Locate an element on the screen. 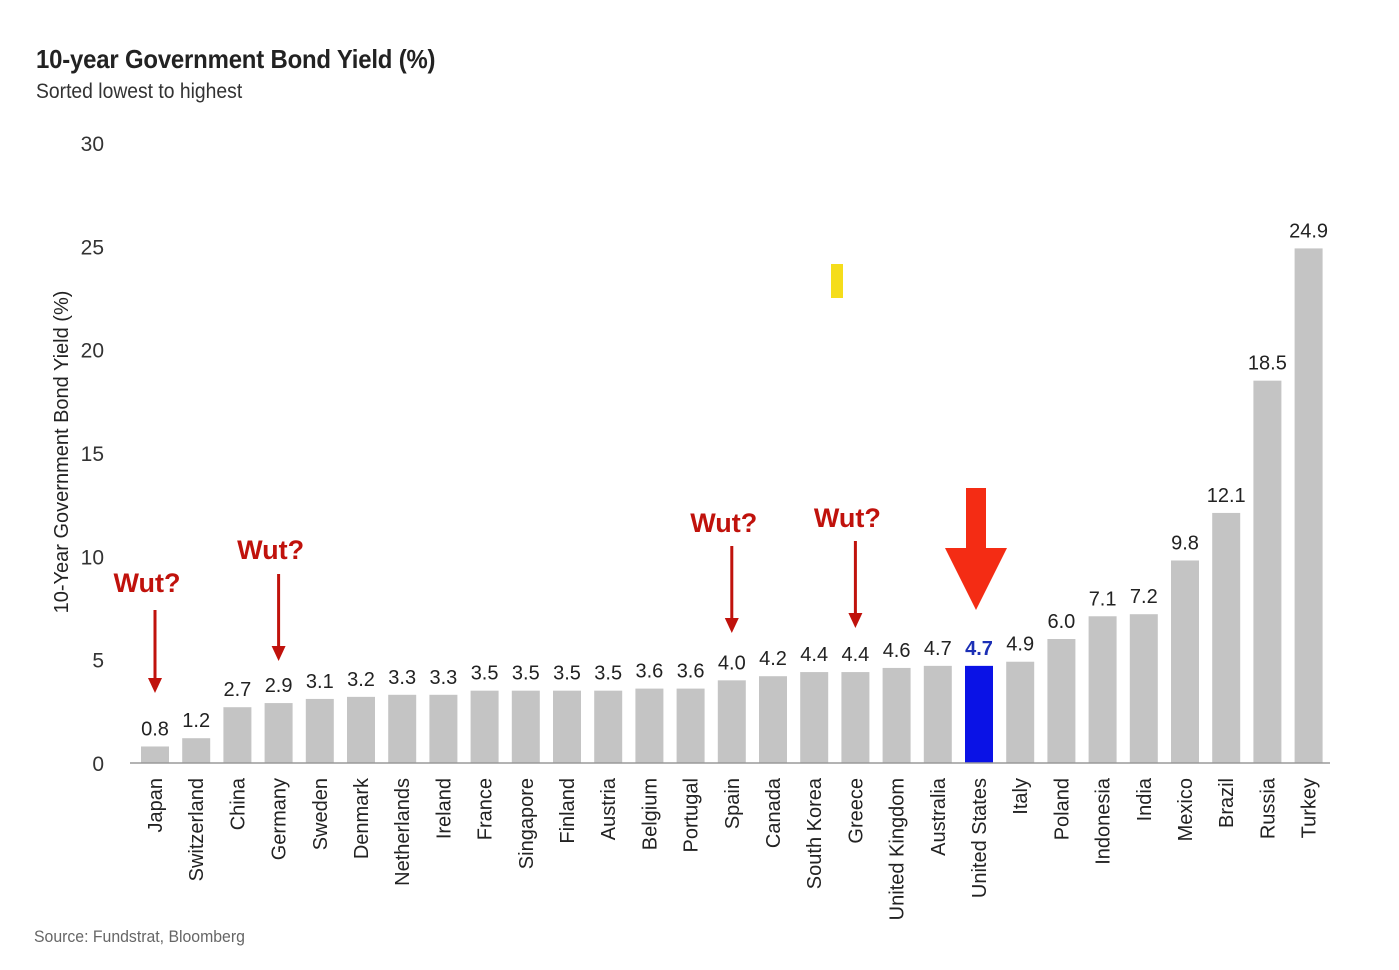 The width and height of the screenshot is (1399, 970). bar-russia is located at coordinates (1267, 571).